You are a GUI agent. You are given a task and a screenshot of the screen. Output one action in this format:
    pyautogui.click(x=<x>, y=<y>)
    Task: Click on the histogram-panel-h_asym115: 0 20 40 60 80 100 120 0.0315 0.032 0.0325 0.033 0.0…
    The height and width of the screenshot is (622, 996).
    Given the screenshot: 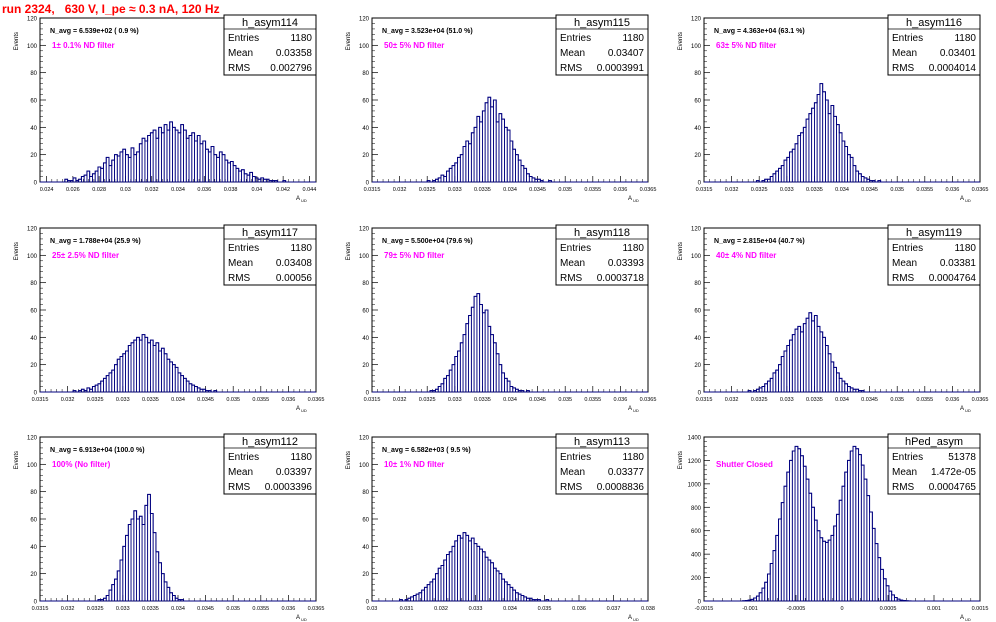 What is the action you would take?
    pyautogui.click(x=501, y=108)
    